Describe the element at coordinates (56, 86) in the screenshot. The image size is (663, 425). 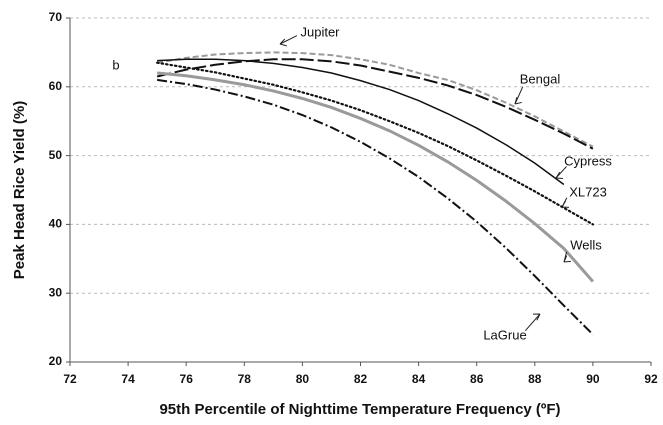
I see `y-tick-label: 60` at that location.